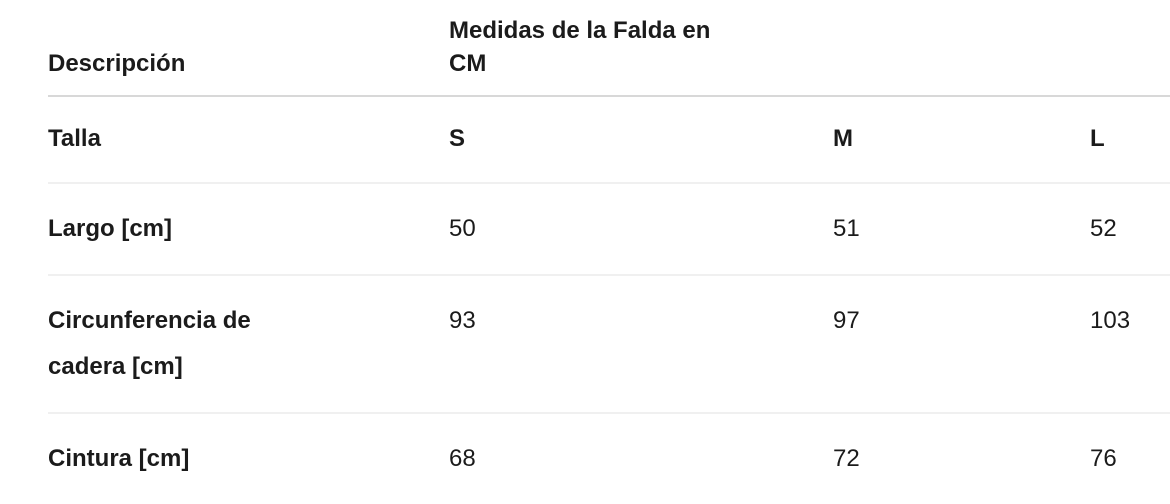 This screenshot has height=504, width=1170. Describe the element at coordinates (961, 140) in the screenshot. I see `cell-size-m: M` at that location.